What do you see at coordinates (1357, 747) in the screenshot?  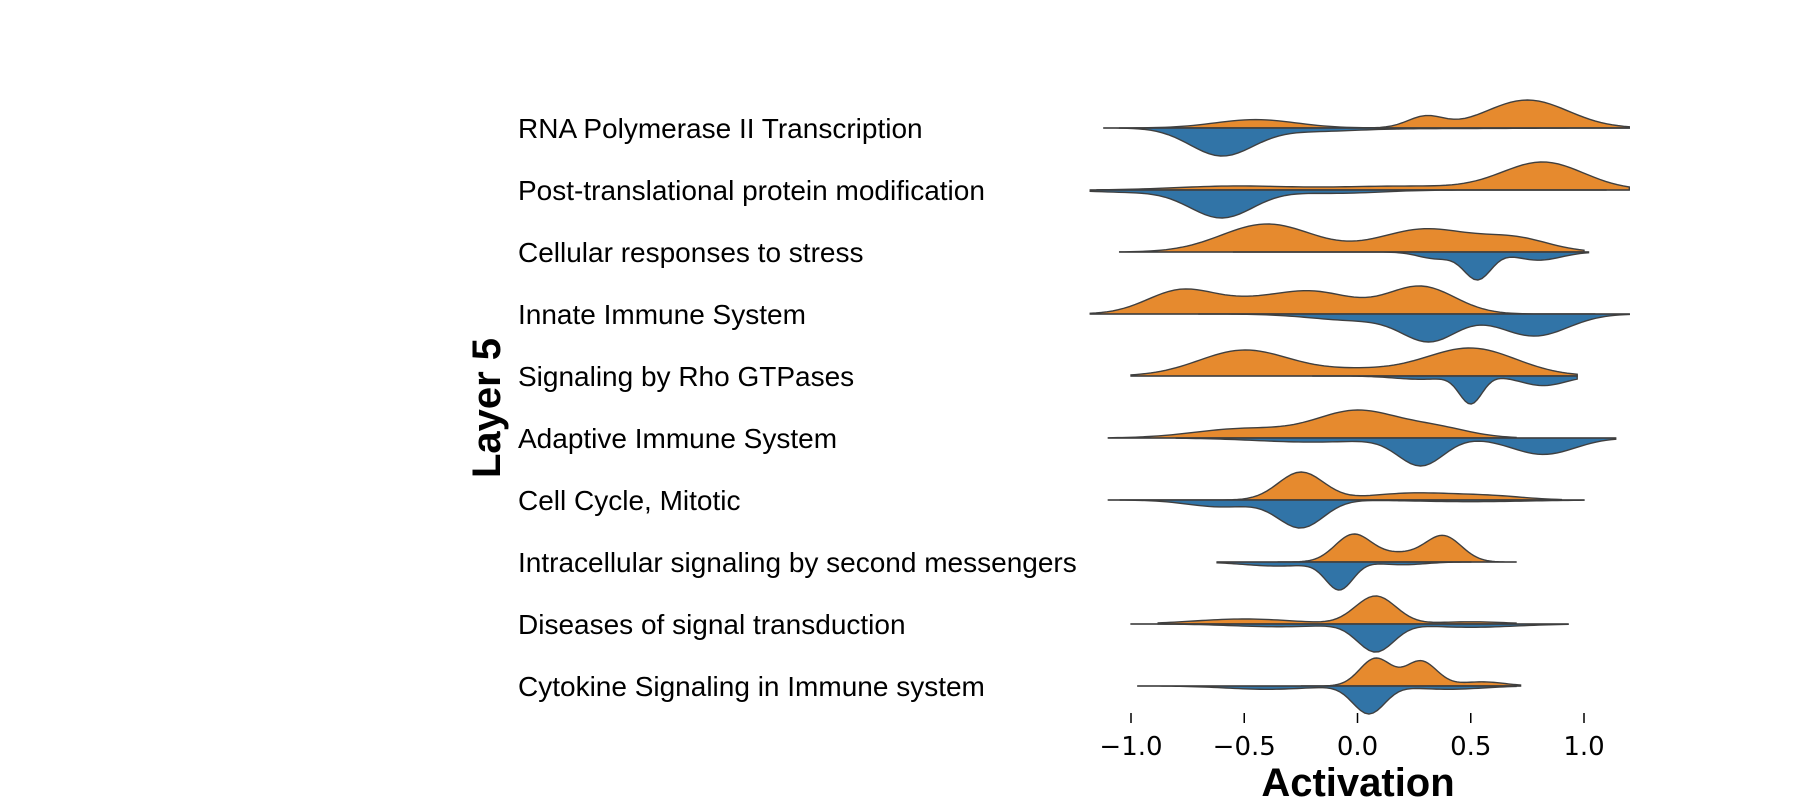 I see `x-tick-label-2: 0.0` at bounding box center [1357, 747].